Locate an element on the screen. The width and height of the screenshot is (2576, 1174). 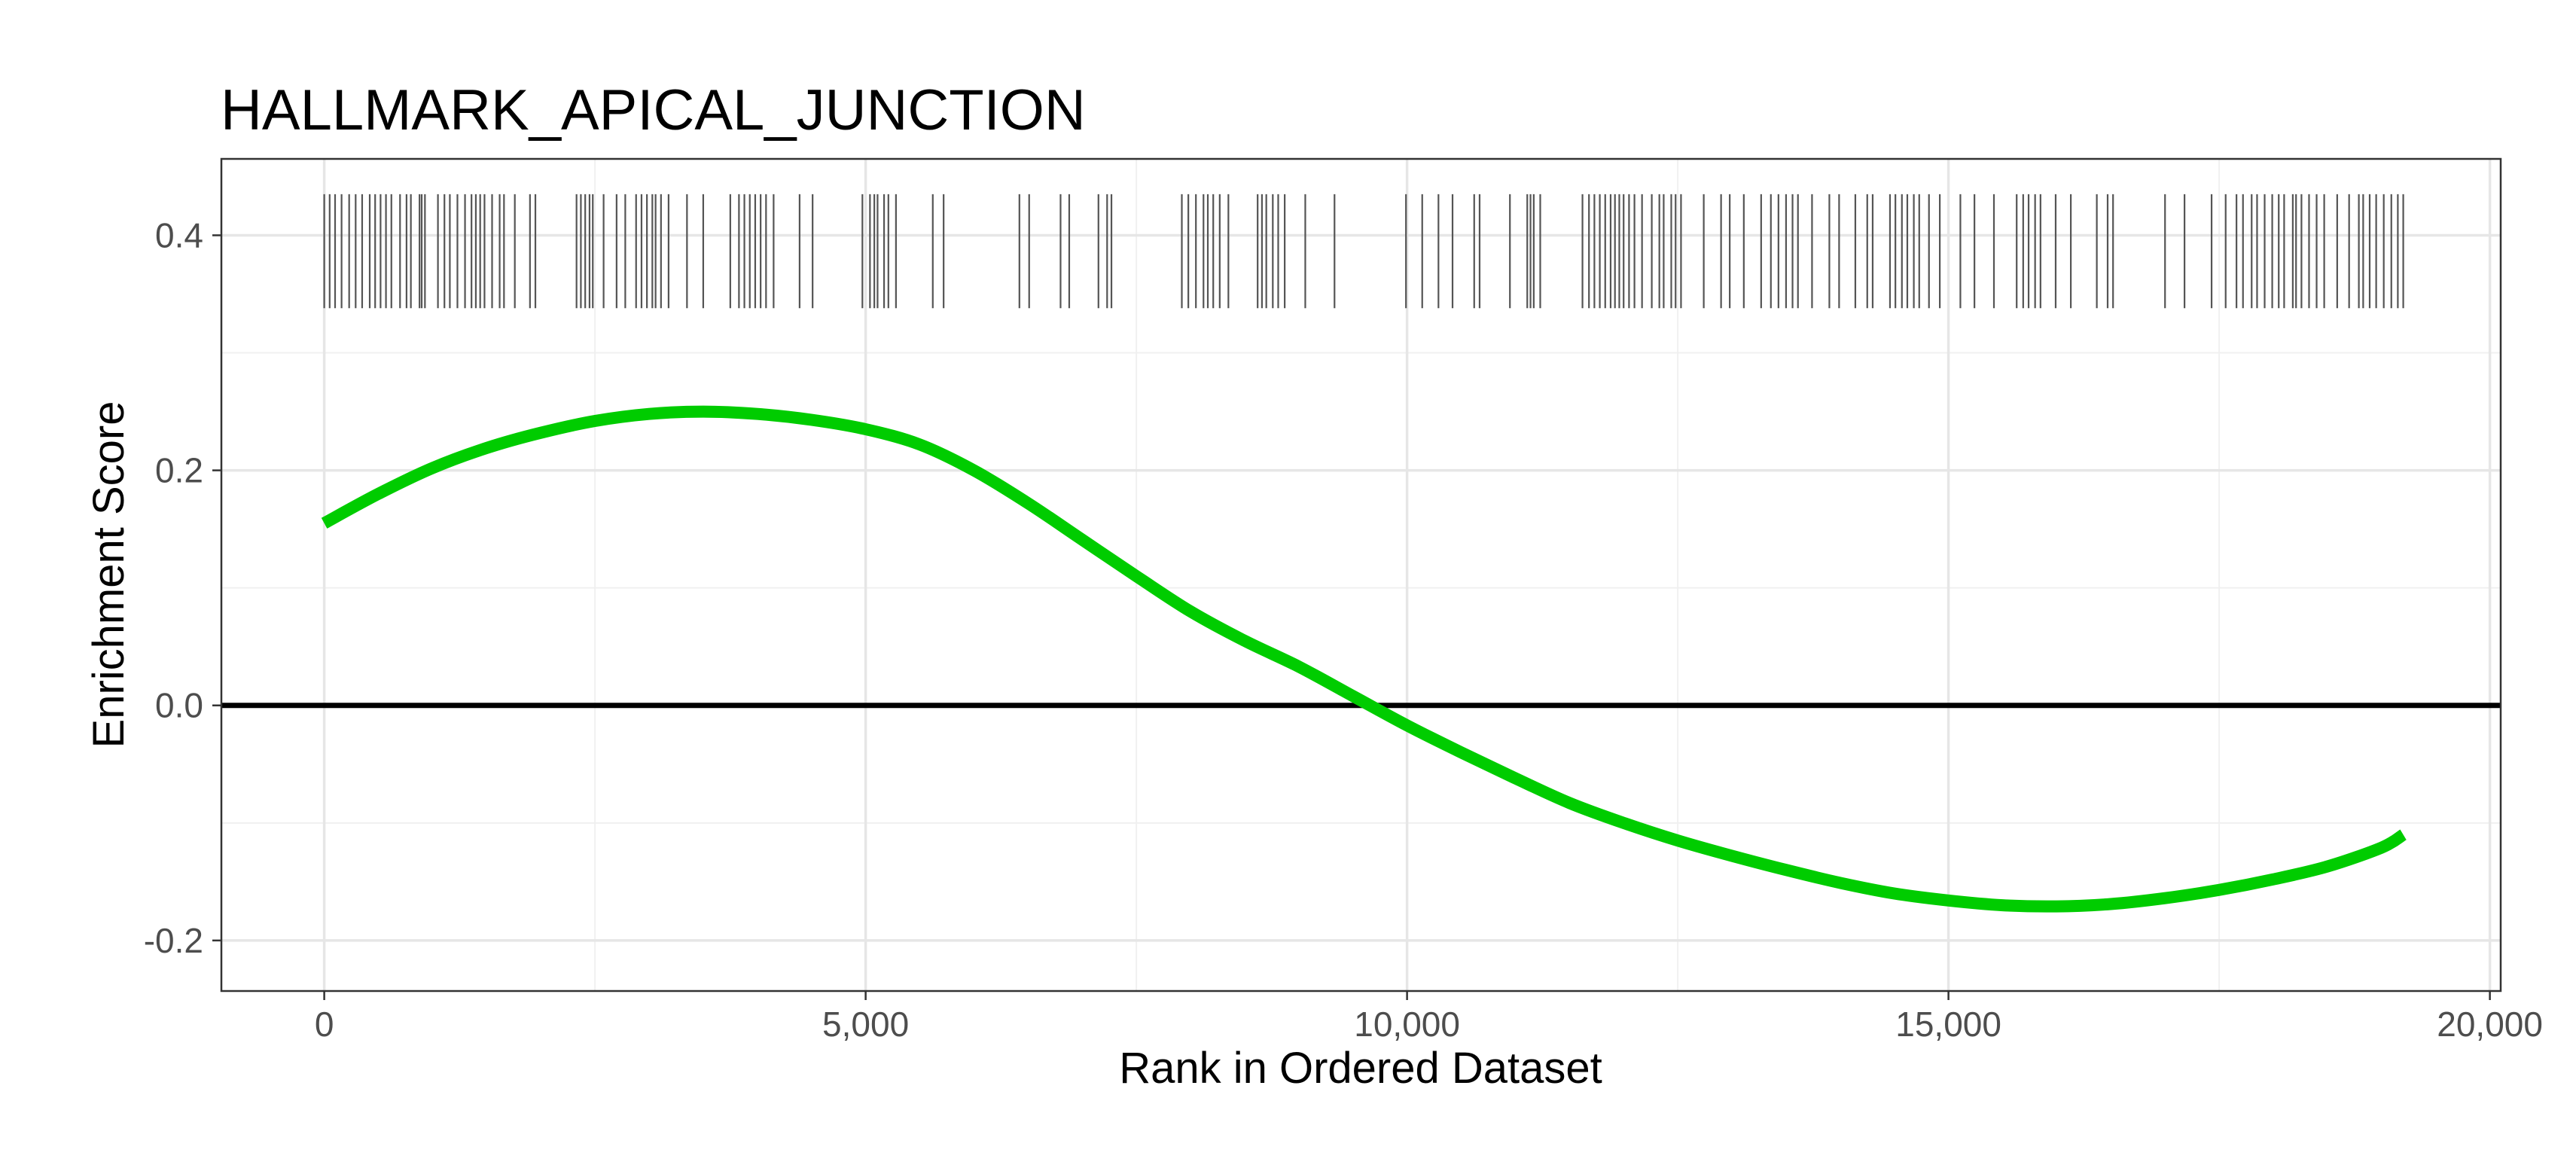
y-axis-title: Enrichment Score is located at coordinates (108, 575).